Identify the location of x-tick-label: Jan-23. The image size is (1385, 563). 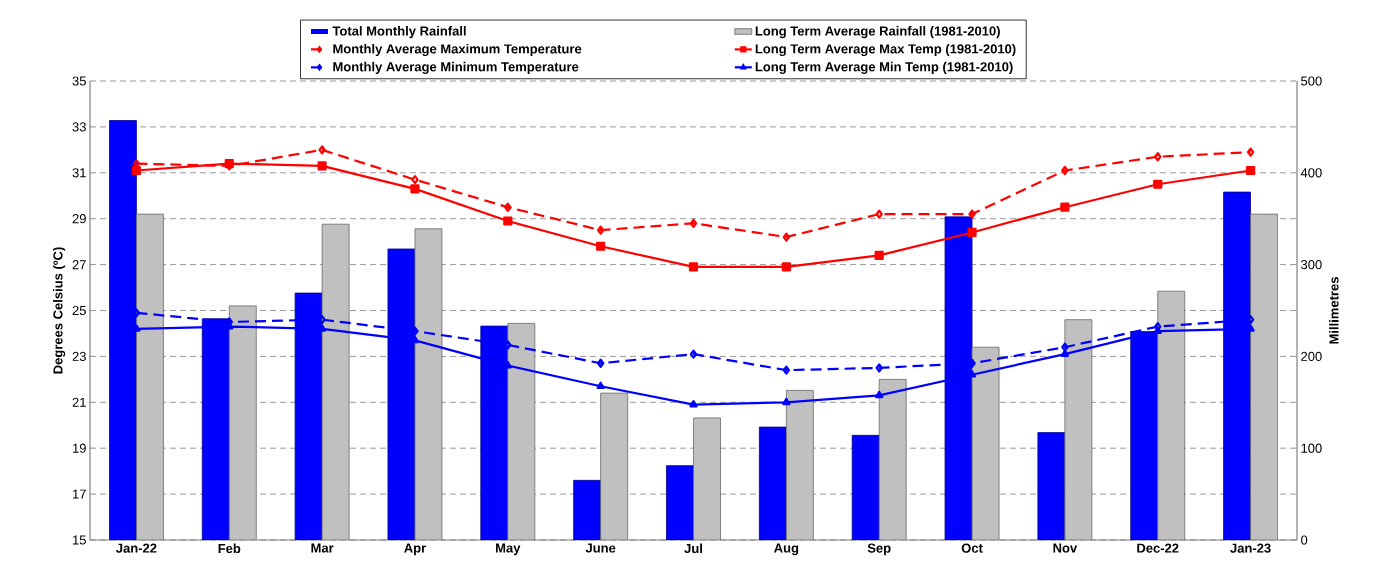
(1250, 548).